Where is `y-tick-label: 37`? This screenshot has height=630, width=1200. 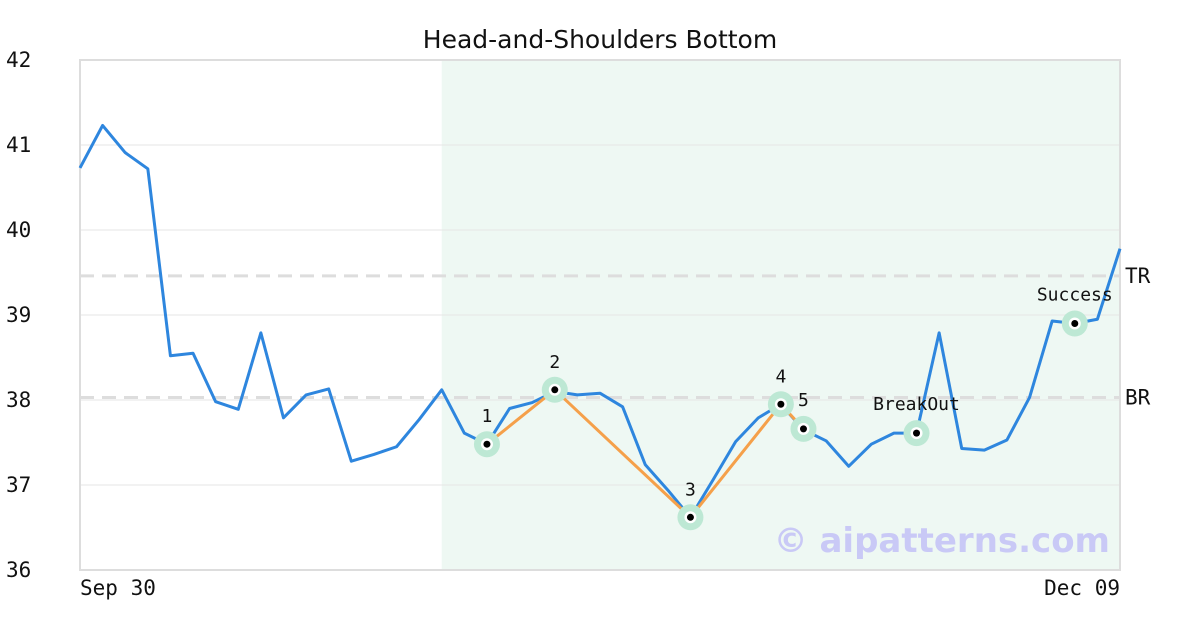
y-tick-label: 37 is located at coordinates (18, 485).